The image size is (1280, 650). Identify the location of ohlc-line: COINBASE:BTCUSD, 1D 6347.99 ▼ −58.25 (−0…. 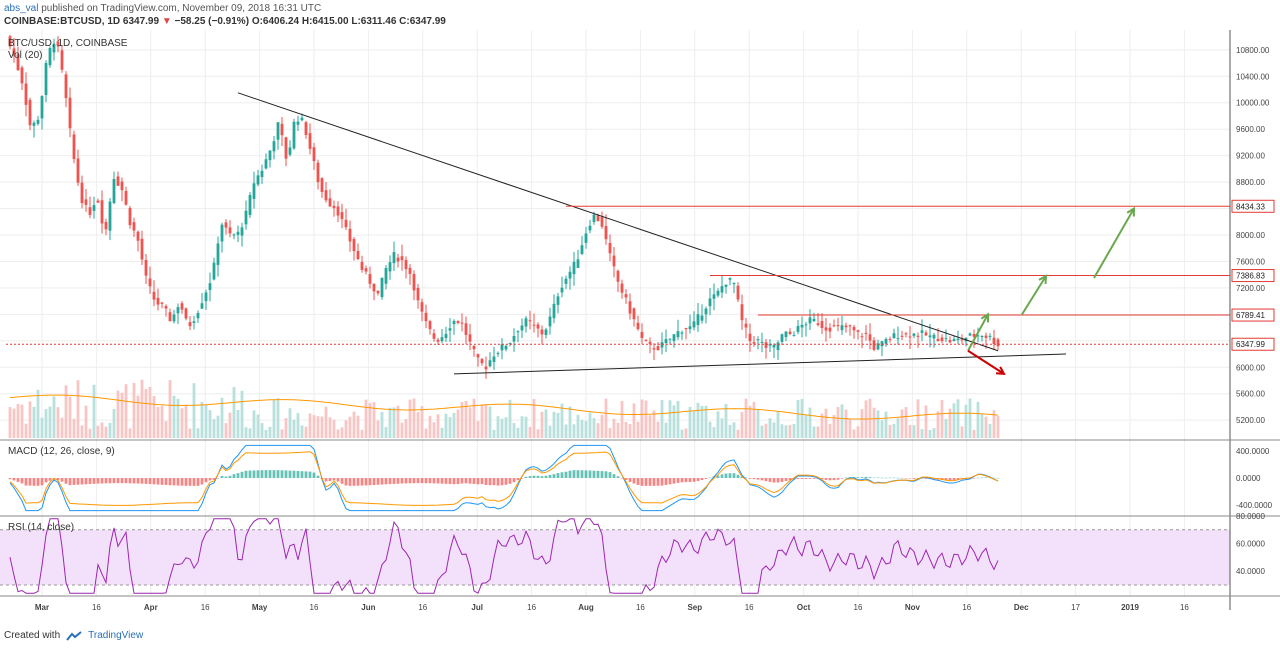
(225, 21).